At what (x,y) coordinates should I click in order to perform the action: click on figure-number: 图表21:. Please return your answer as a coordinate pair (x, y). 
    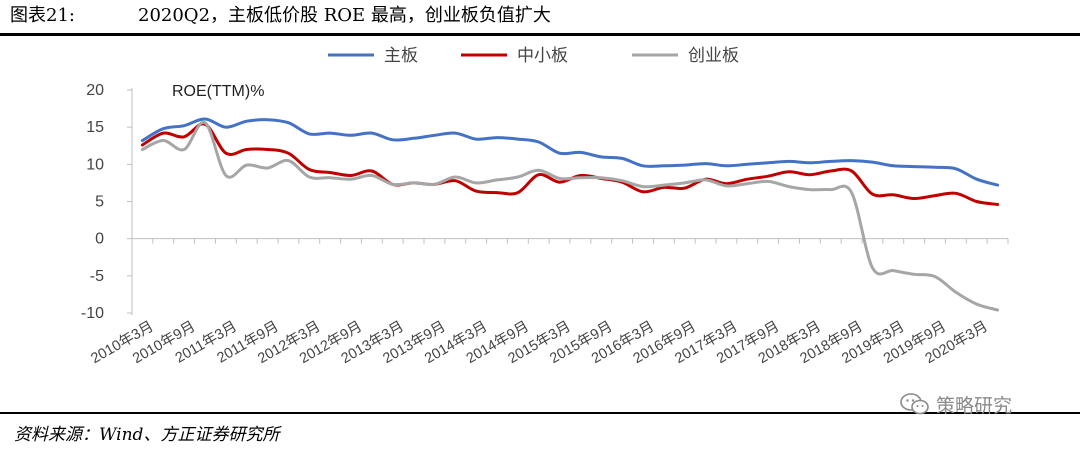
    Looking at the image, I should click on (42, 15).